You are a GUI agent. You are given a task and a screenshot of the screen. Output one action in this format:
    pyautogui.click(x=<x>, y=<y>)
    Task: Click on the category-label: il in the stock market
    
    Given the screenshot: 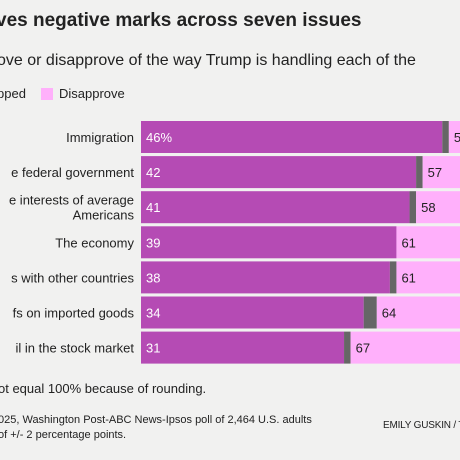 What is the action you would take?
    pyautogui.click(x=75, y=348)
    